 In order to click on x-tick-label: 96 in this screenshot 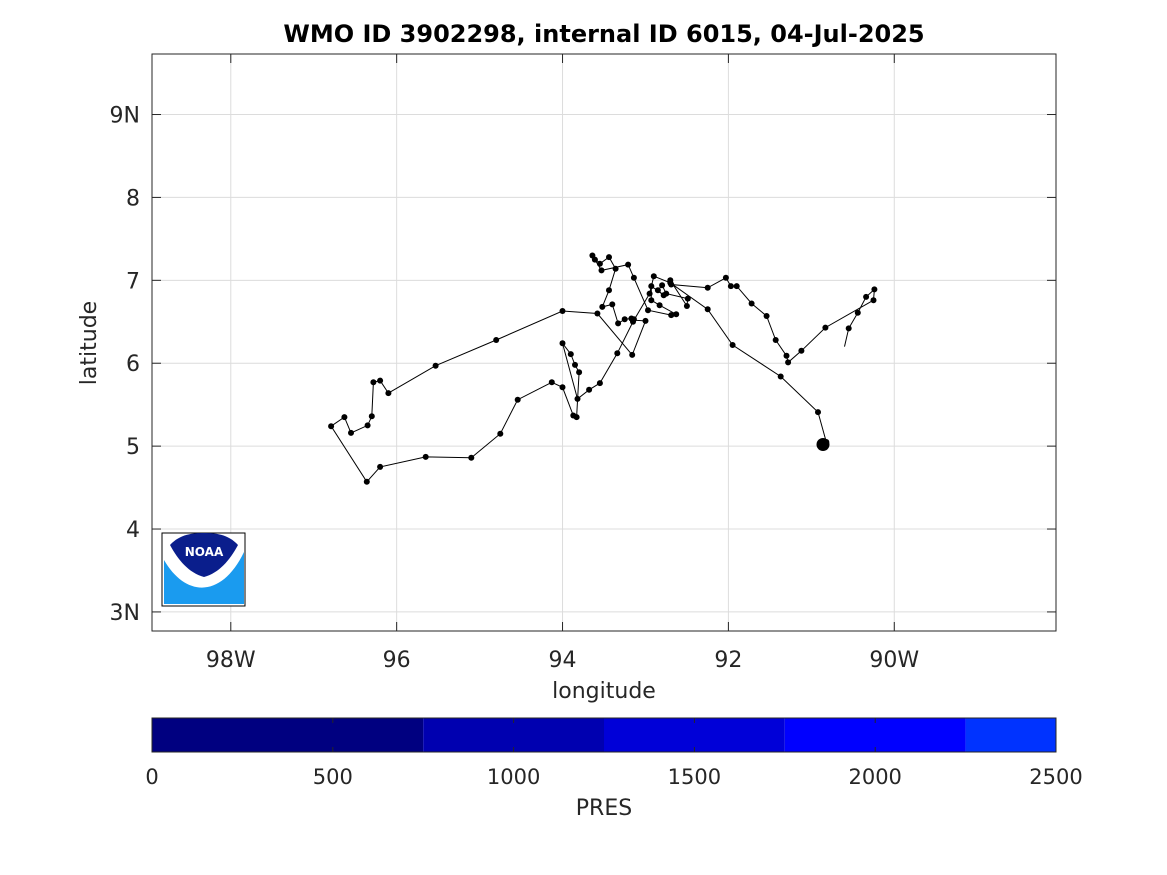, I will do `click(397, 660)`.